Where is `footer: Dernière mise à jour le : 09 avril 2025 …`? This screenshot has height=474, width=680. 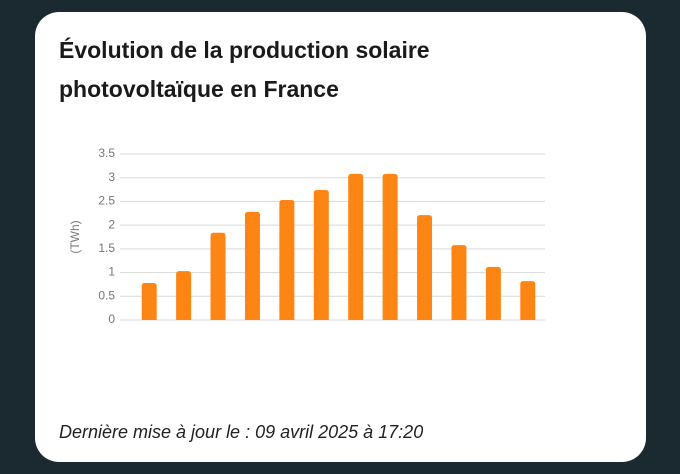
footer: Dernière mise à jour le : 09 avril 2025 … is located at coordinates (241, 432).